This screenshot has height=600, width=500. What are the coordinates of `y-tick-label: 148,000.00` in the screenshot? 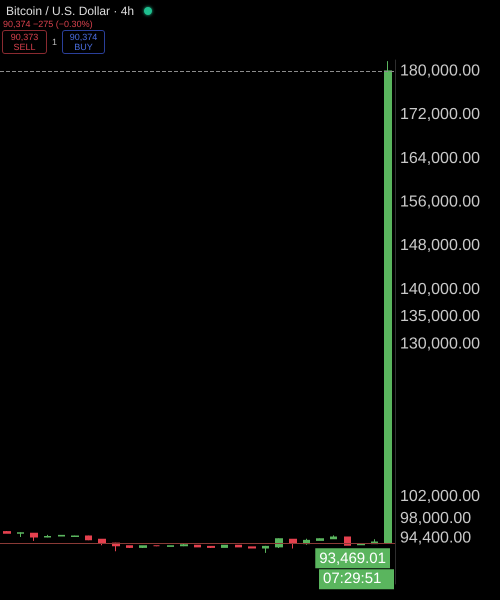 It's located at (440, 245).